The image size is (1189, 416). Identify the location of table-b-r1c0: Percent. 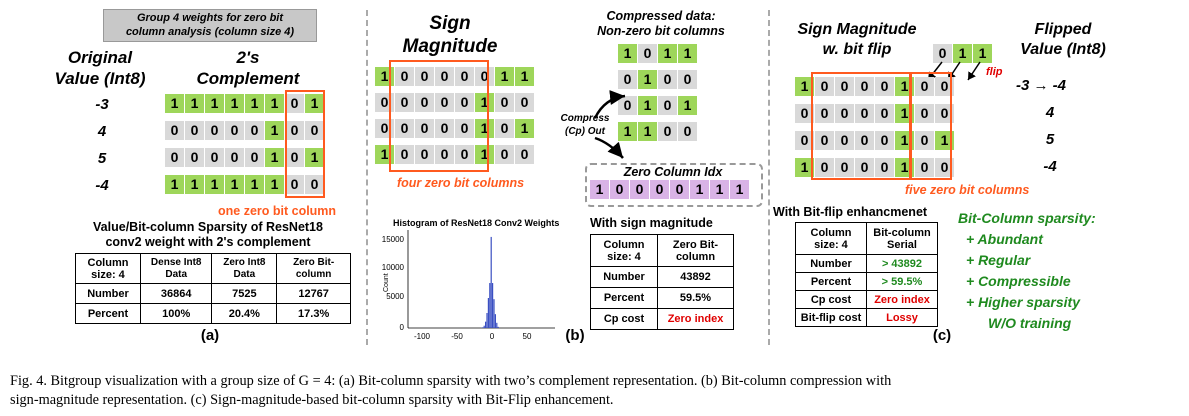
(624, 298).